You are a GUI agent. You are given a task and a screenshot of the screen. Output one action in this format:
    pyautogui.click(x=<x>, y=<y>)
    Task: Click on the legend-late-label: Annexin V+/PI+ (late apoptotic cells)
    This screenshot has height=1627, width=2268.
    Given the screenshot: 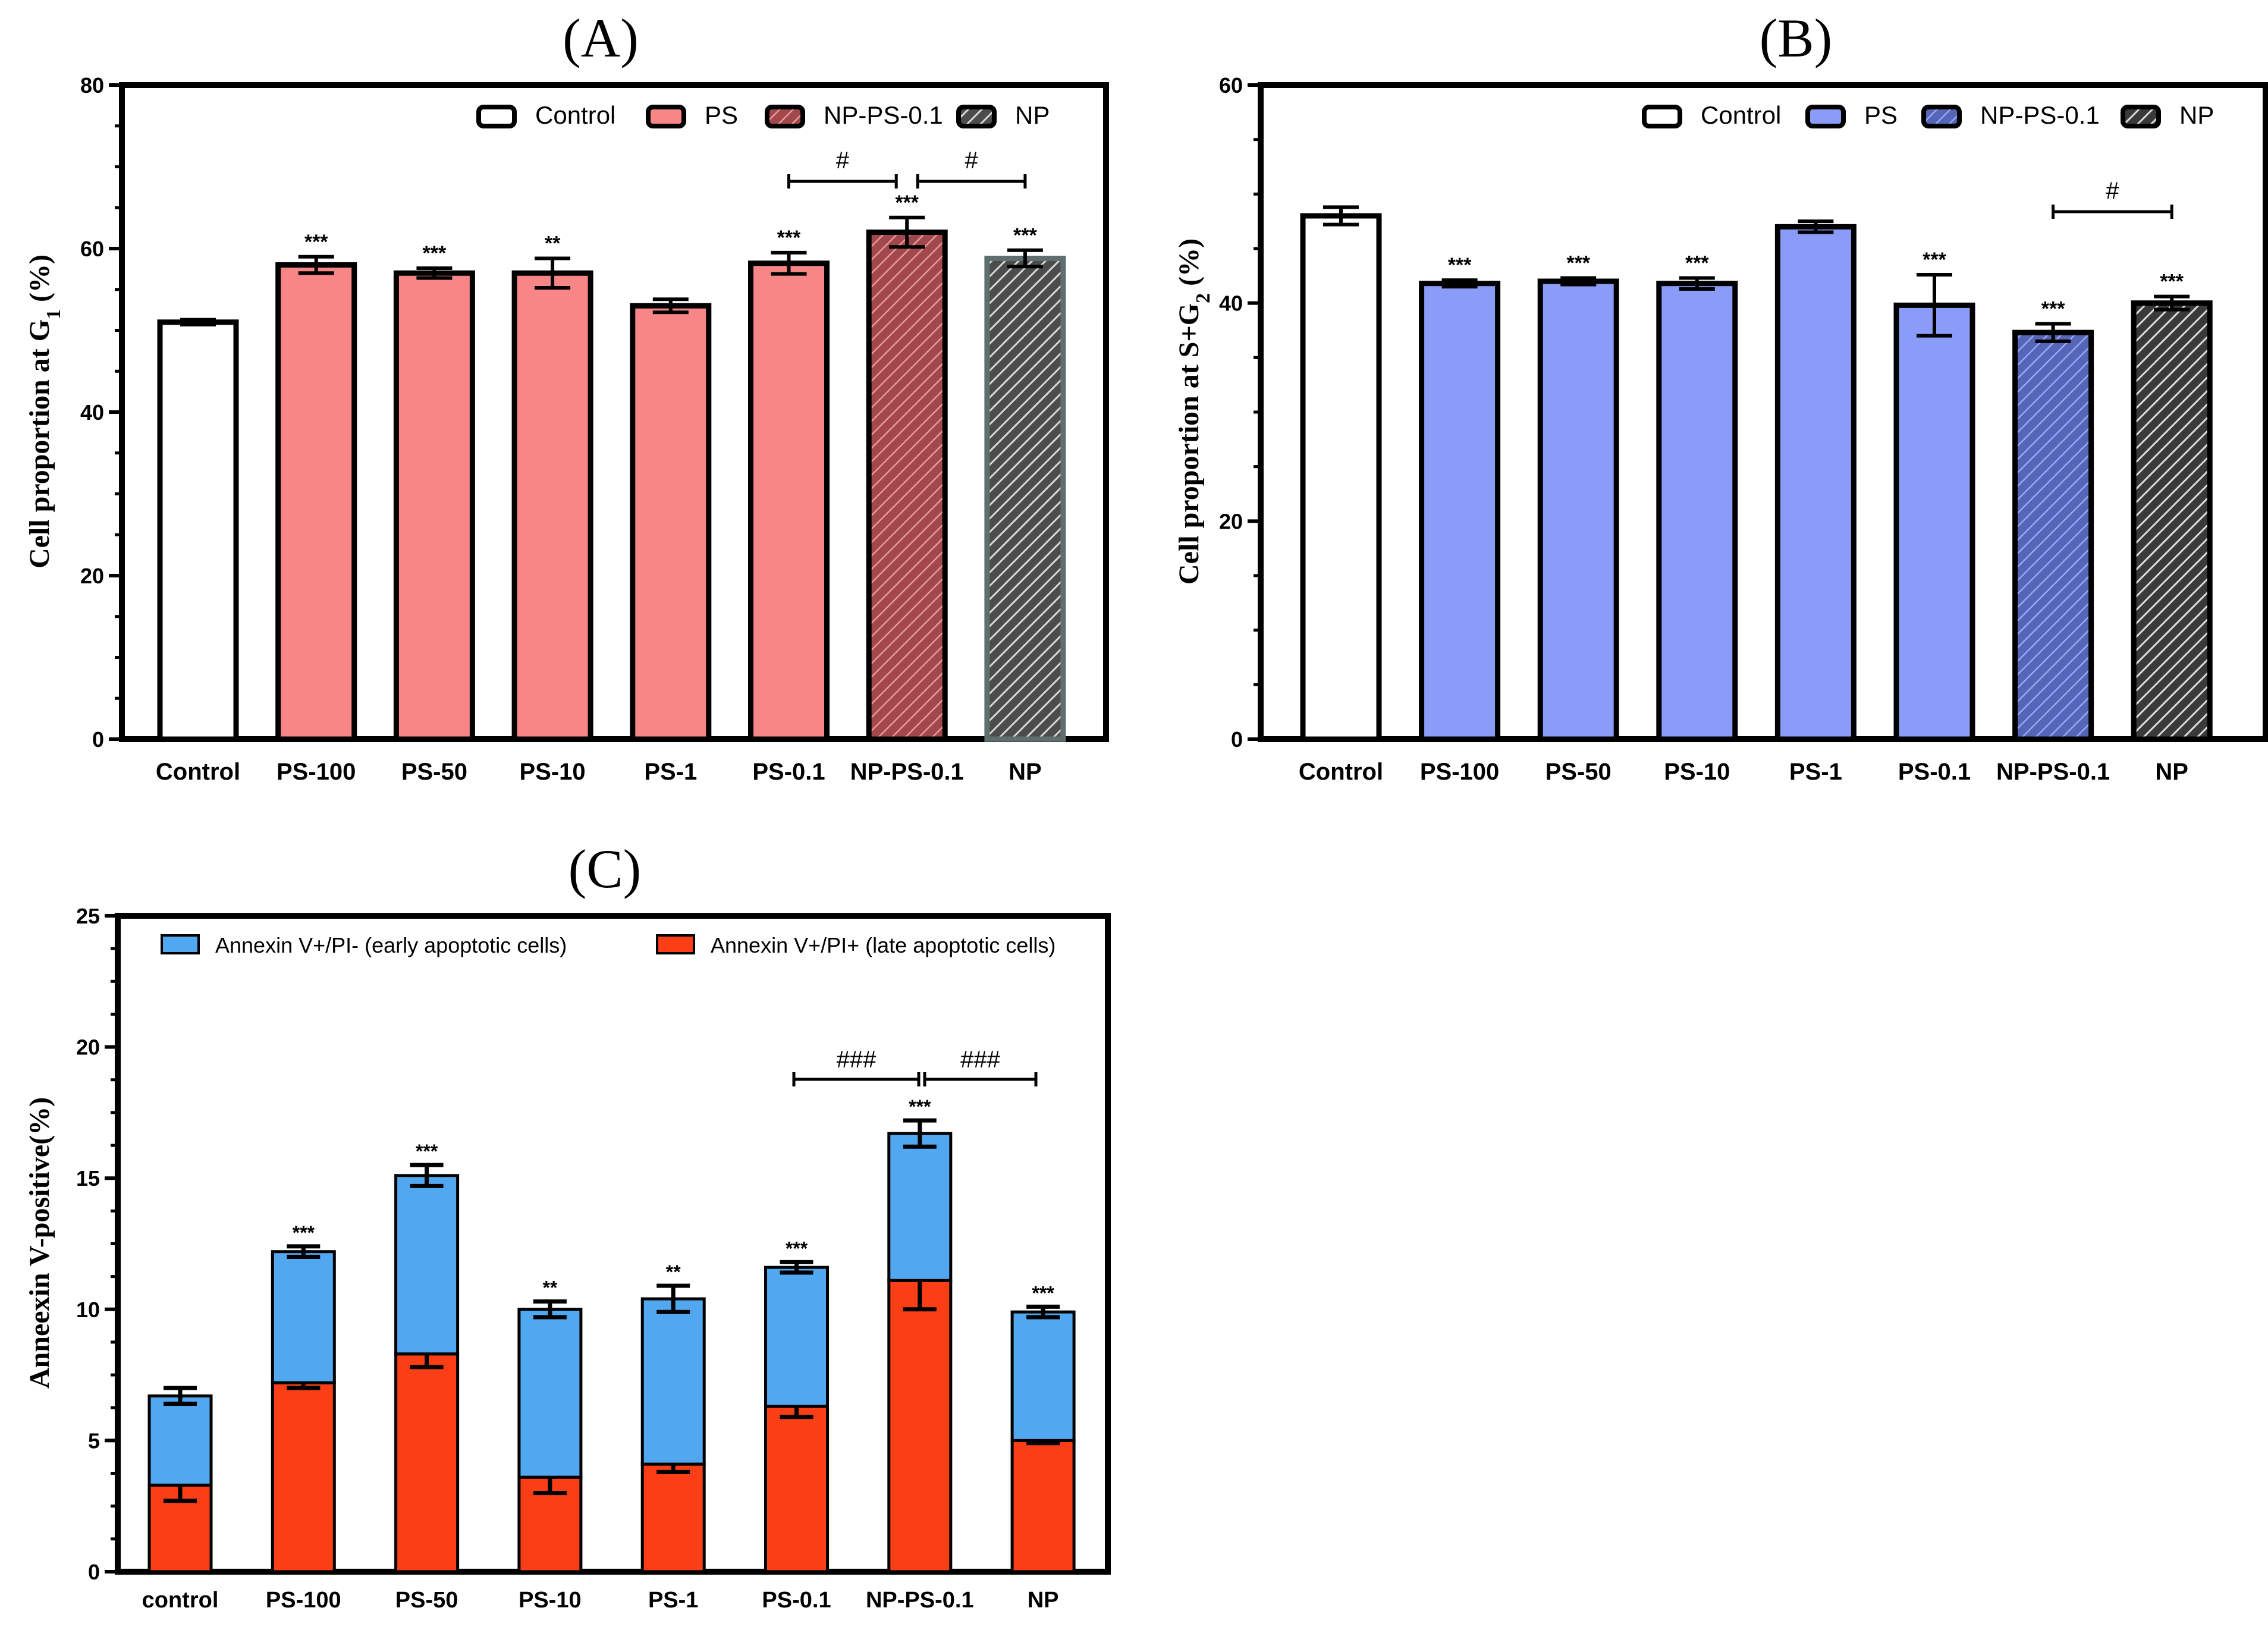 What is the action you would take?
    pyautogui.click(x=883, y=945)
    